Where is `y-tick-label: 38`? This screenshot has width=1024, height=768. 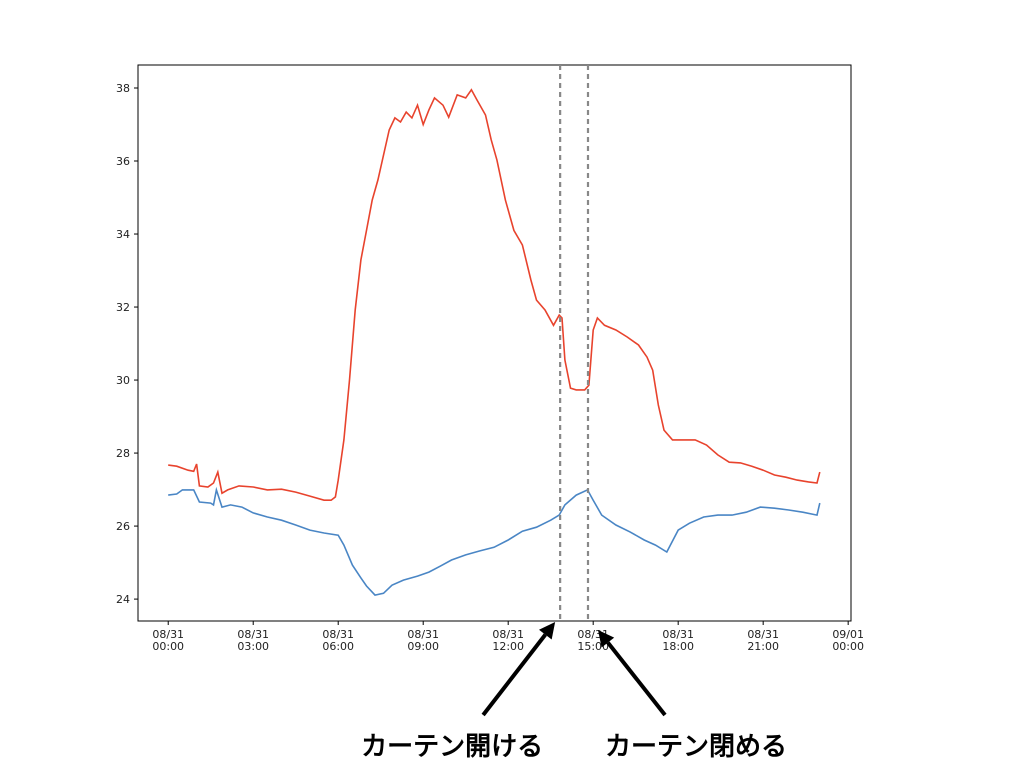
y-tick-label: 38 is located at coordinates (123, 88).